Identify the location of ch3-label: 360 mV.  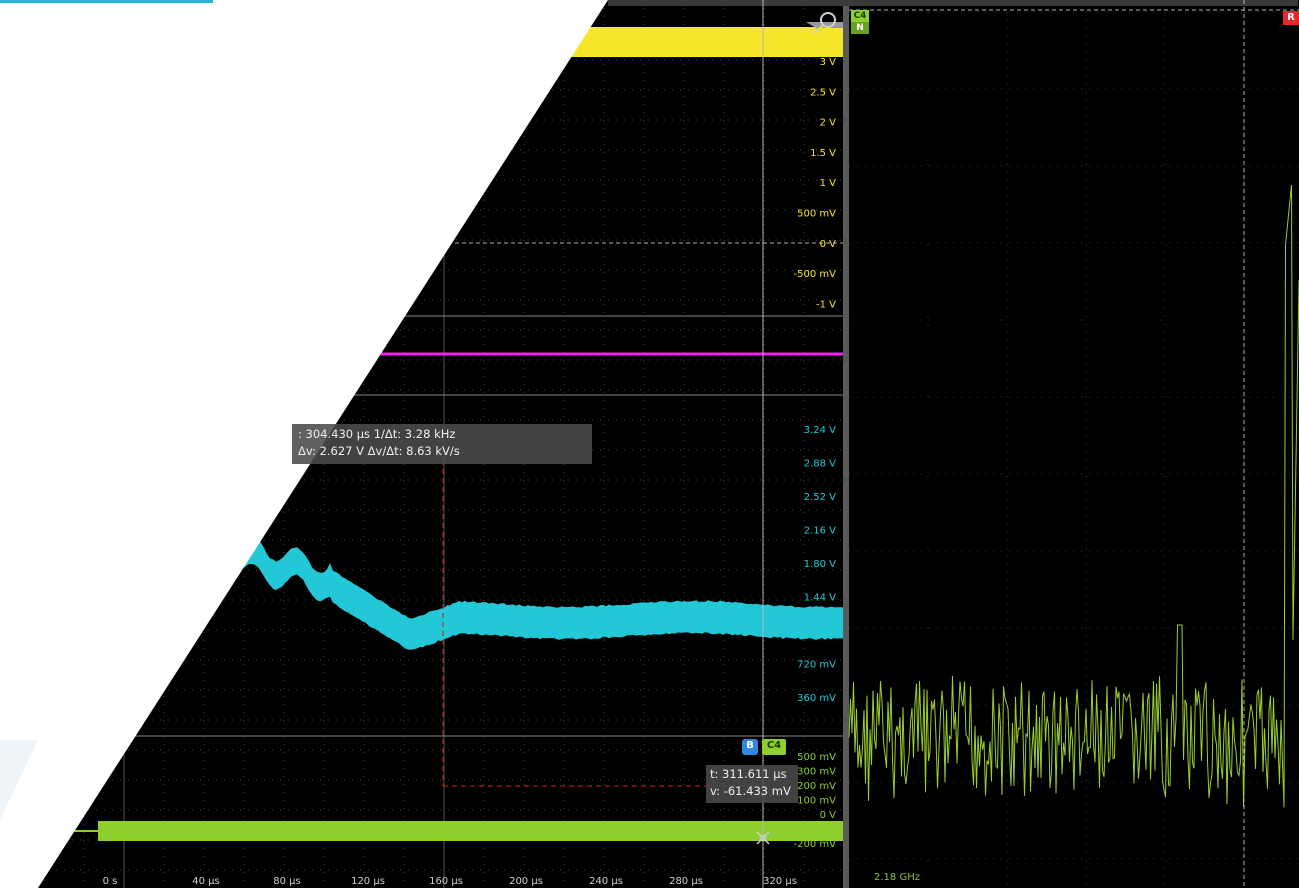
(816, 698).